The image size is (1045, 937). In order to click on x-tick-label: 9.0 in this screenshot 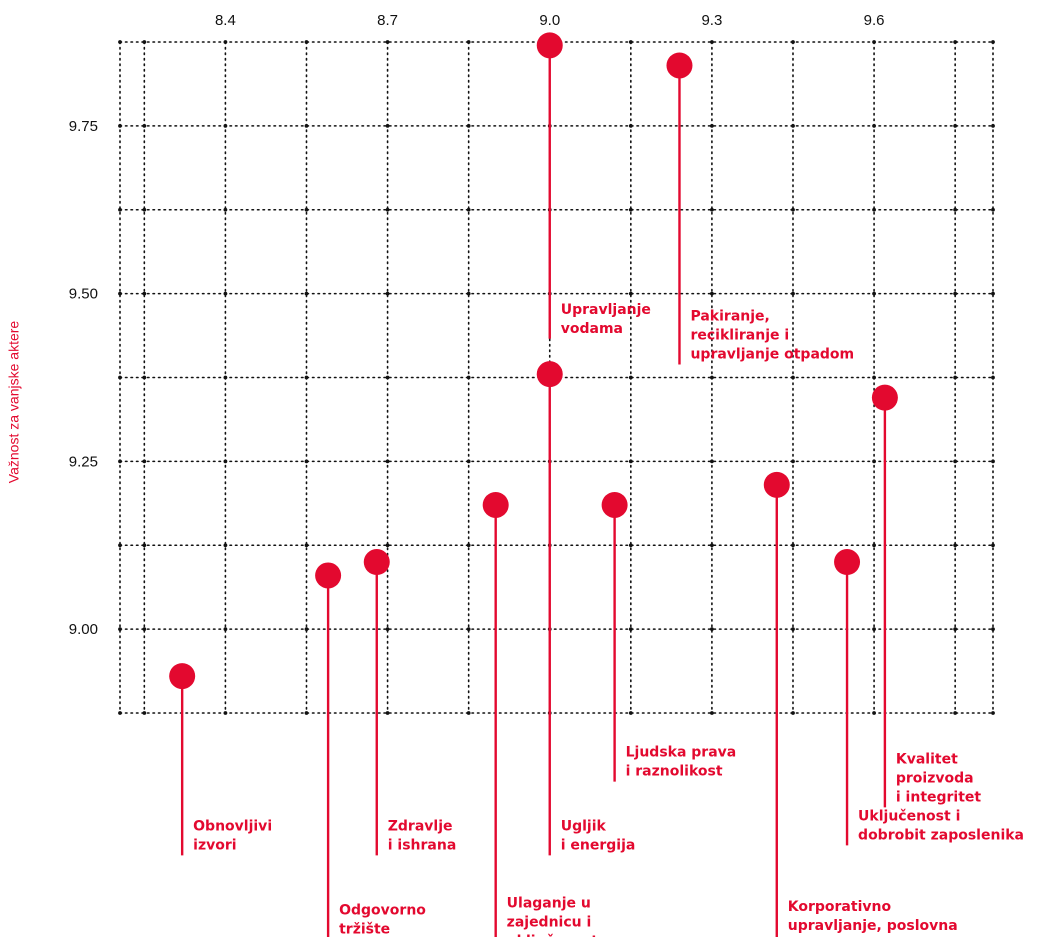, I will do `click(549, 20)`.